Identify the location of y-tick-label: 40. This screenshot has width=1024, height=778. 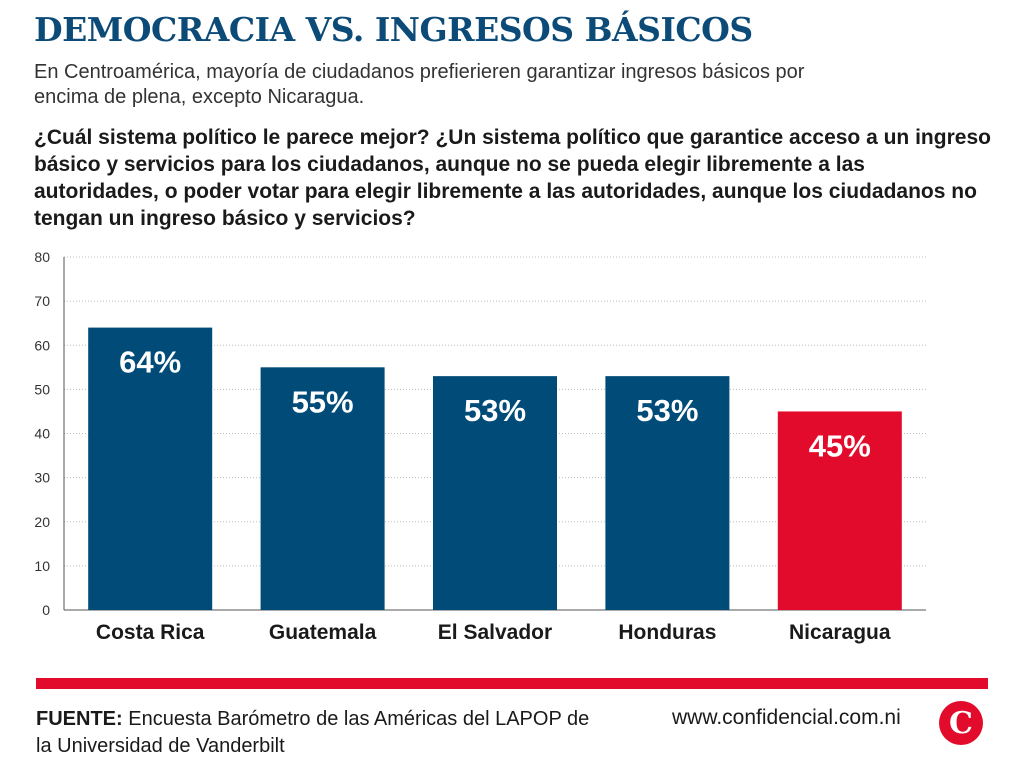
(42, 434).